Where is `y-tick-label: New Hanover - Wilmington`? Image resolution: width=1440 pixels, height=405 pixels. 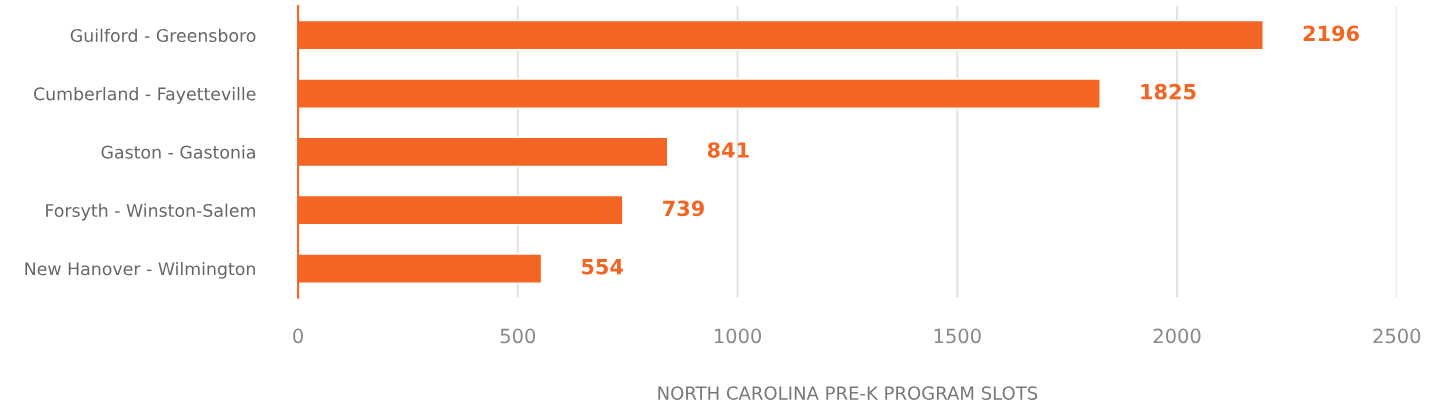
y-tick-label: New Hanover - Wilmington is located at coordinates (140, 270).